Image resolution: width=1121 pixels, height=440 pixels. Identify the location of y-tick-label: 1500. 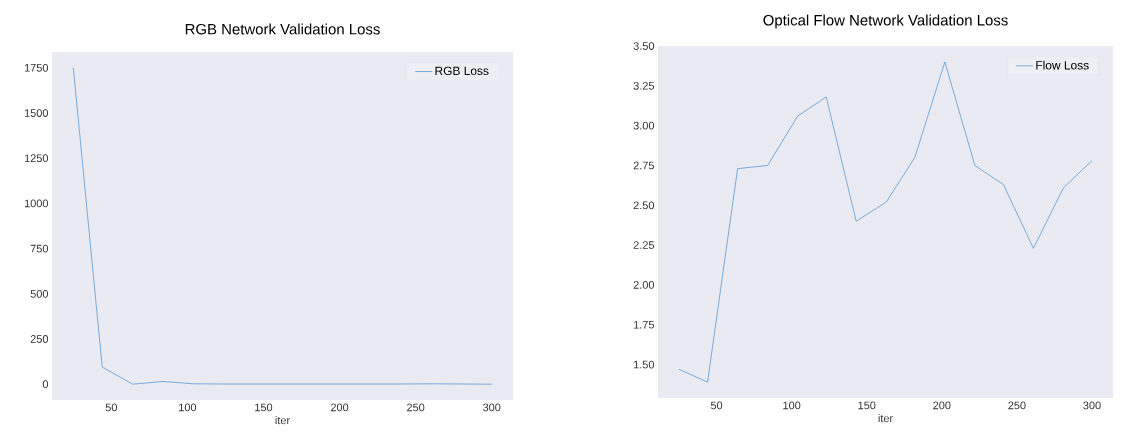
(36, 113).